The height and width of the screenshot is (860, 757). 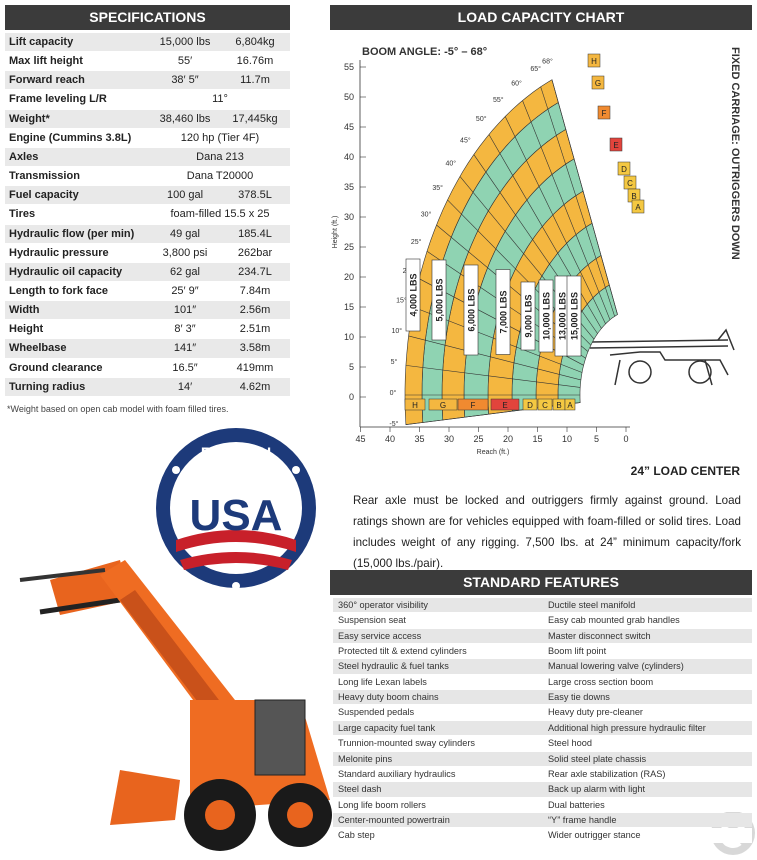 I want to click on angle-label: 60°, so click(x=516, y=83).